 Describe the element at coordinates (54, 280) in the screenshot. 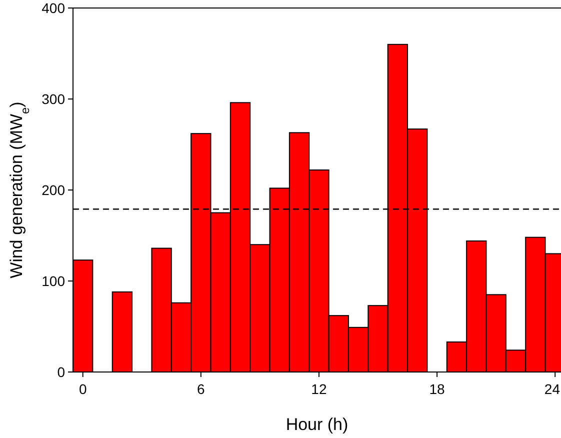

I see `y-tick-label: 100` at that location.